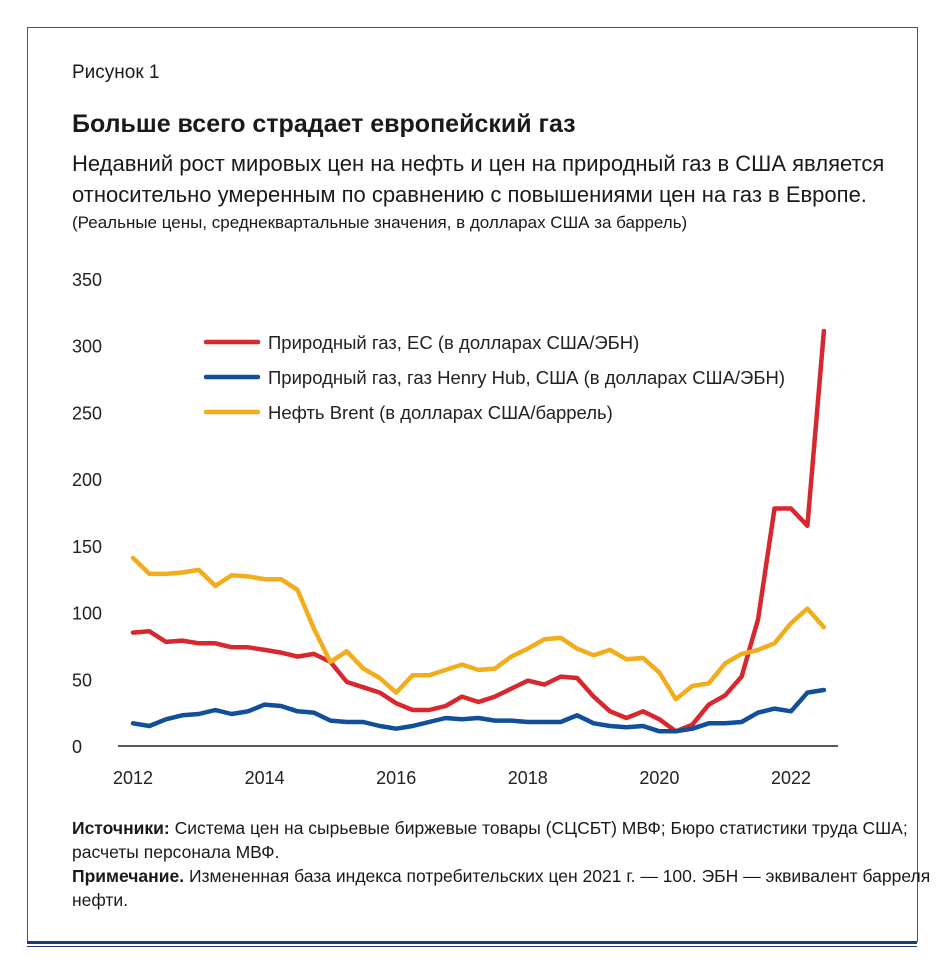 The height and width of the screenshot is (975, 950). Describe the element at coordinates (128, 876) in the screenshot. I see `note-label: Примечание.` at that location.